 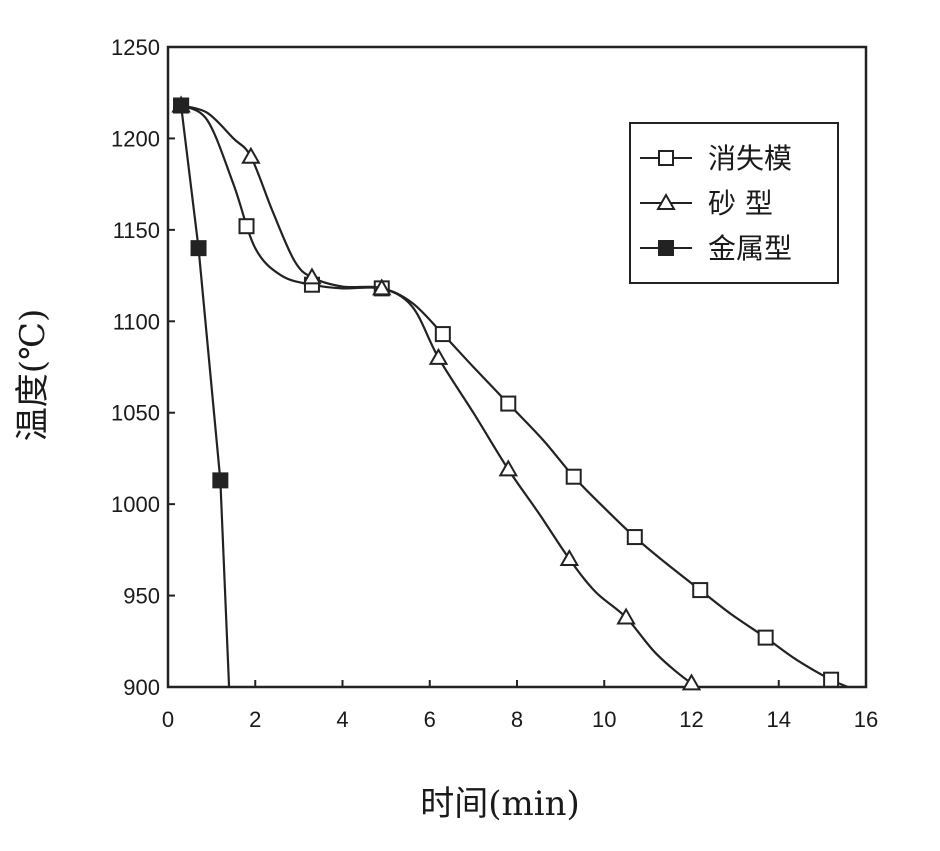 I want to click on x-tick-label: 12, so click(x=691, y=719).